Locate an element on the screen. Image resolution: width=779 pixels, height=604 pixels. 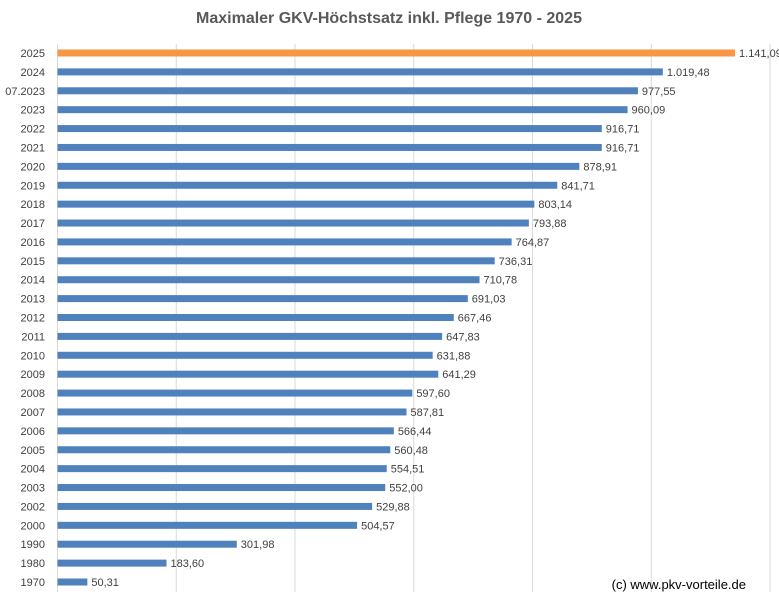
data-label: 552,00 is located at coordinates (406, 489).